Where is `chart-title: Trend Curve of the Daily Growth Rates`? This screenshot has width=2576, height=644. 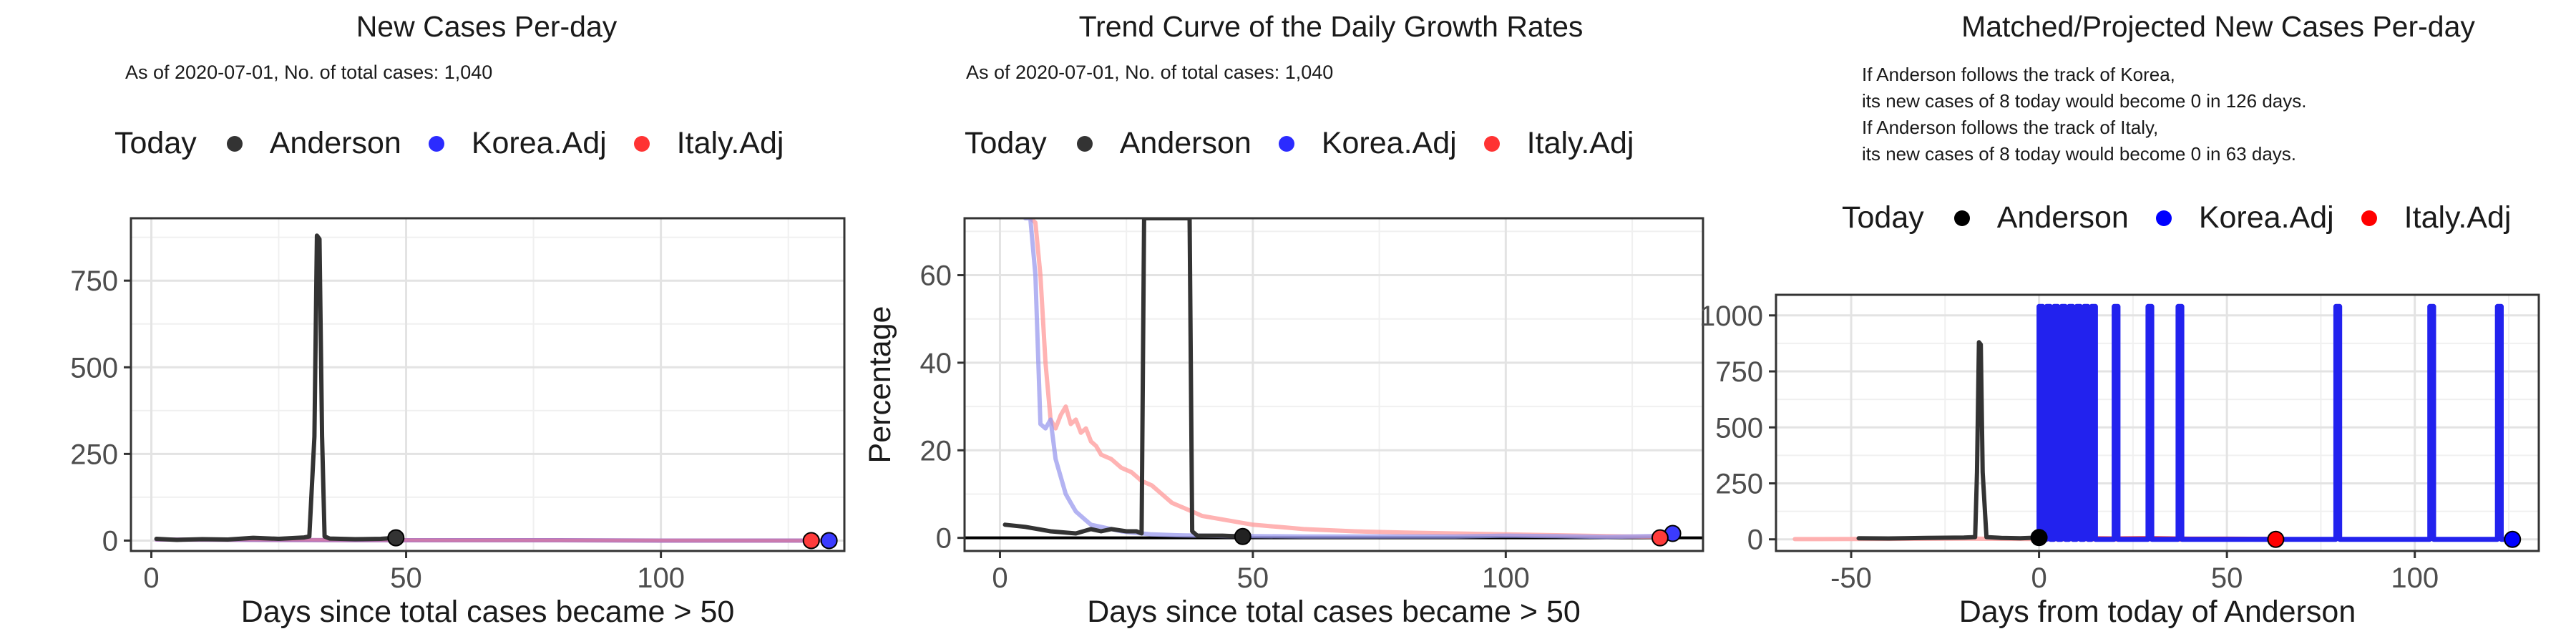
chart-title: Trend Curve of the Daily Growth Rates is located at coordinates (1331, 26).